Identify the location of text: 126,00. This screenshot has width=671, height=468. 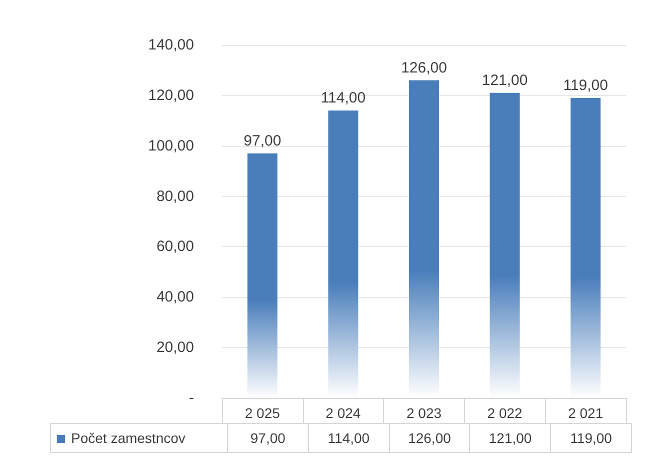
(424, 67).